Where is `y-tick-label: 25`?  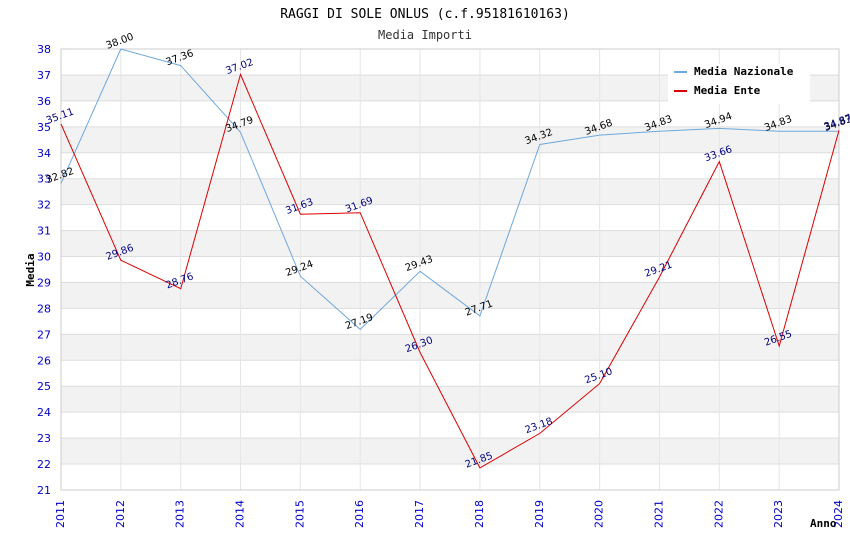 y-tick-label: 25 is located at coordinates (44, 386).